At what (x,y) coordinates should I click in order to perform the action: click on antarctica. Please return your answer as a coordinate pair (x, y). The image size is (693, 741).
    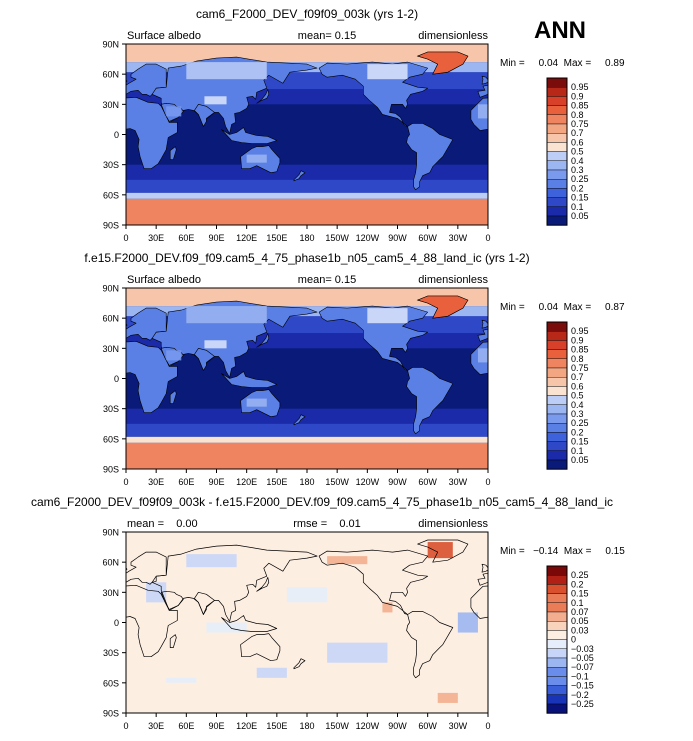
    Looking at the image, I should click on (307, 211).